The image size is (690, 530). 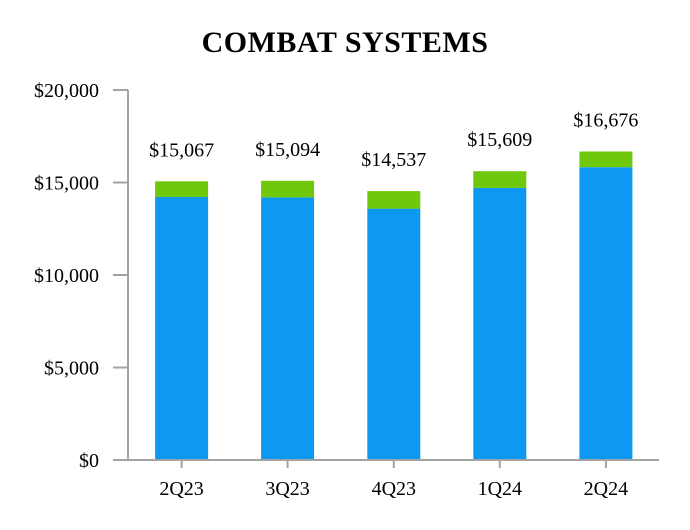 What do you see at coordinates (500, 179) in the screenshot?
I see `bar-segment-top-segment-1Q24` at bounding box center [500, 179].